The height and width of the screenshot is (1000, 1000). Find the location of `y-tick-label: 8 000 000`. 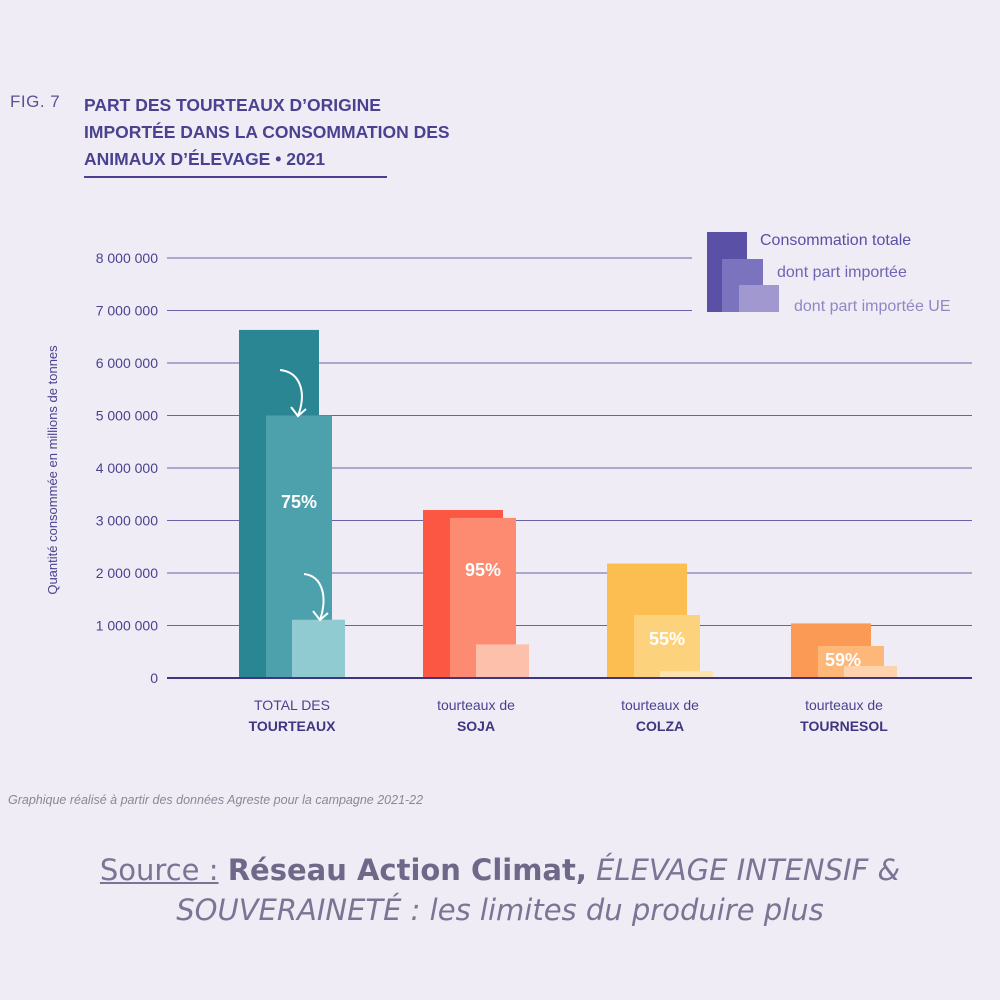

y-tick-label: 8 000 000 is located at coordinates (127, 258).